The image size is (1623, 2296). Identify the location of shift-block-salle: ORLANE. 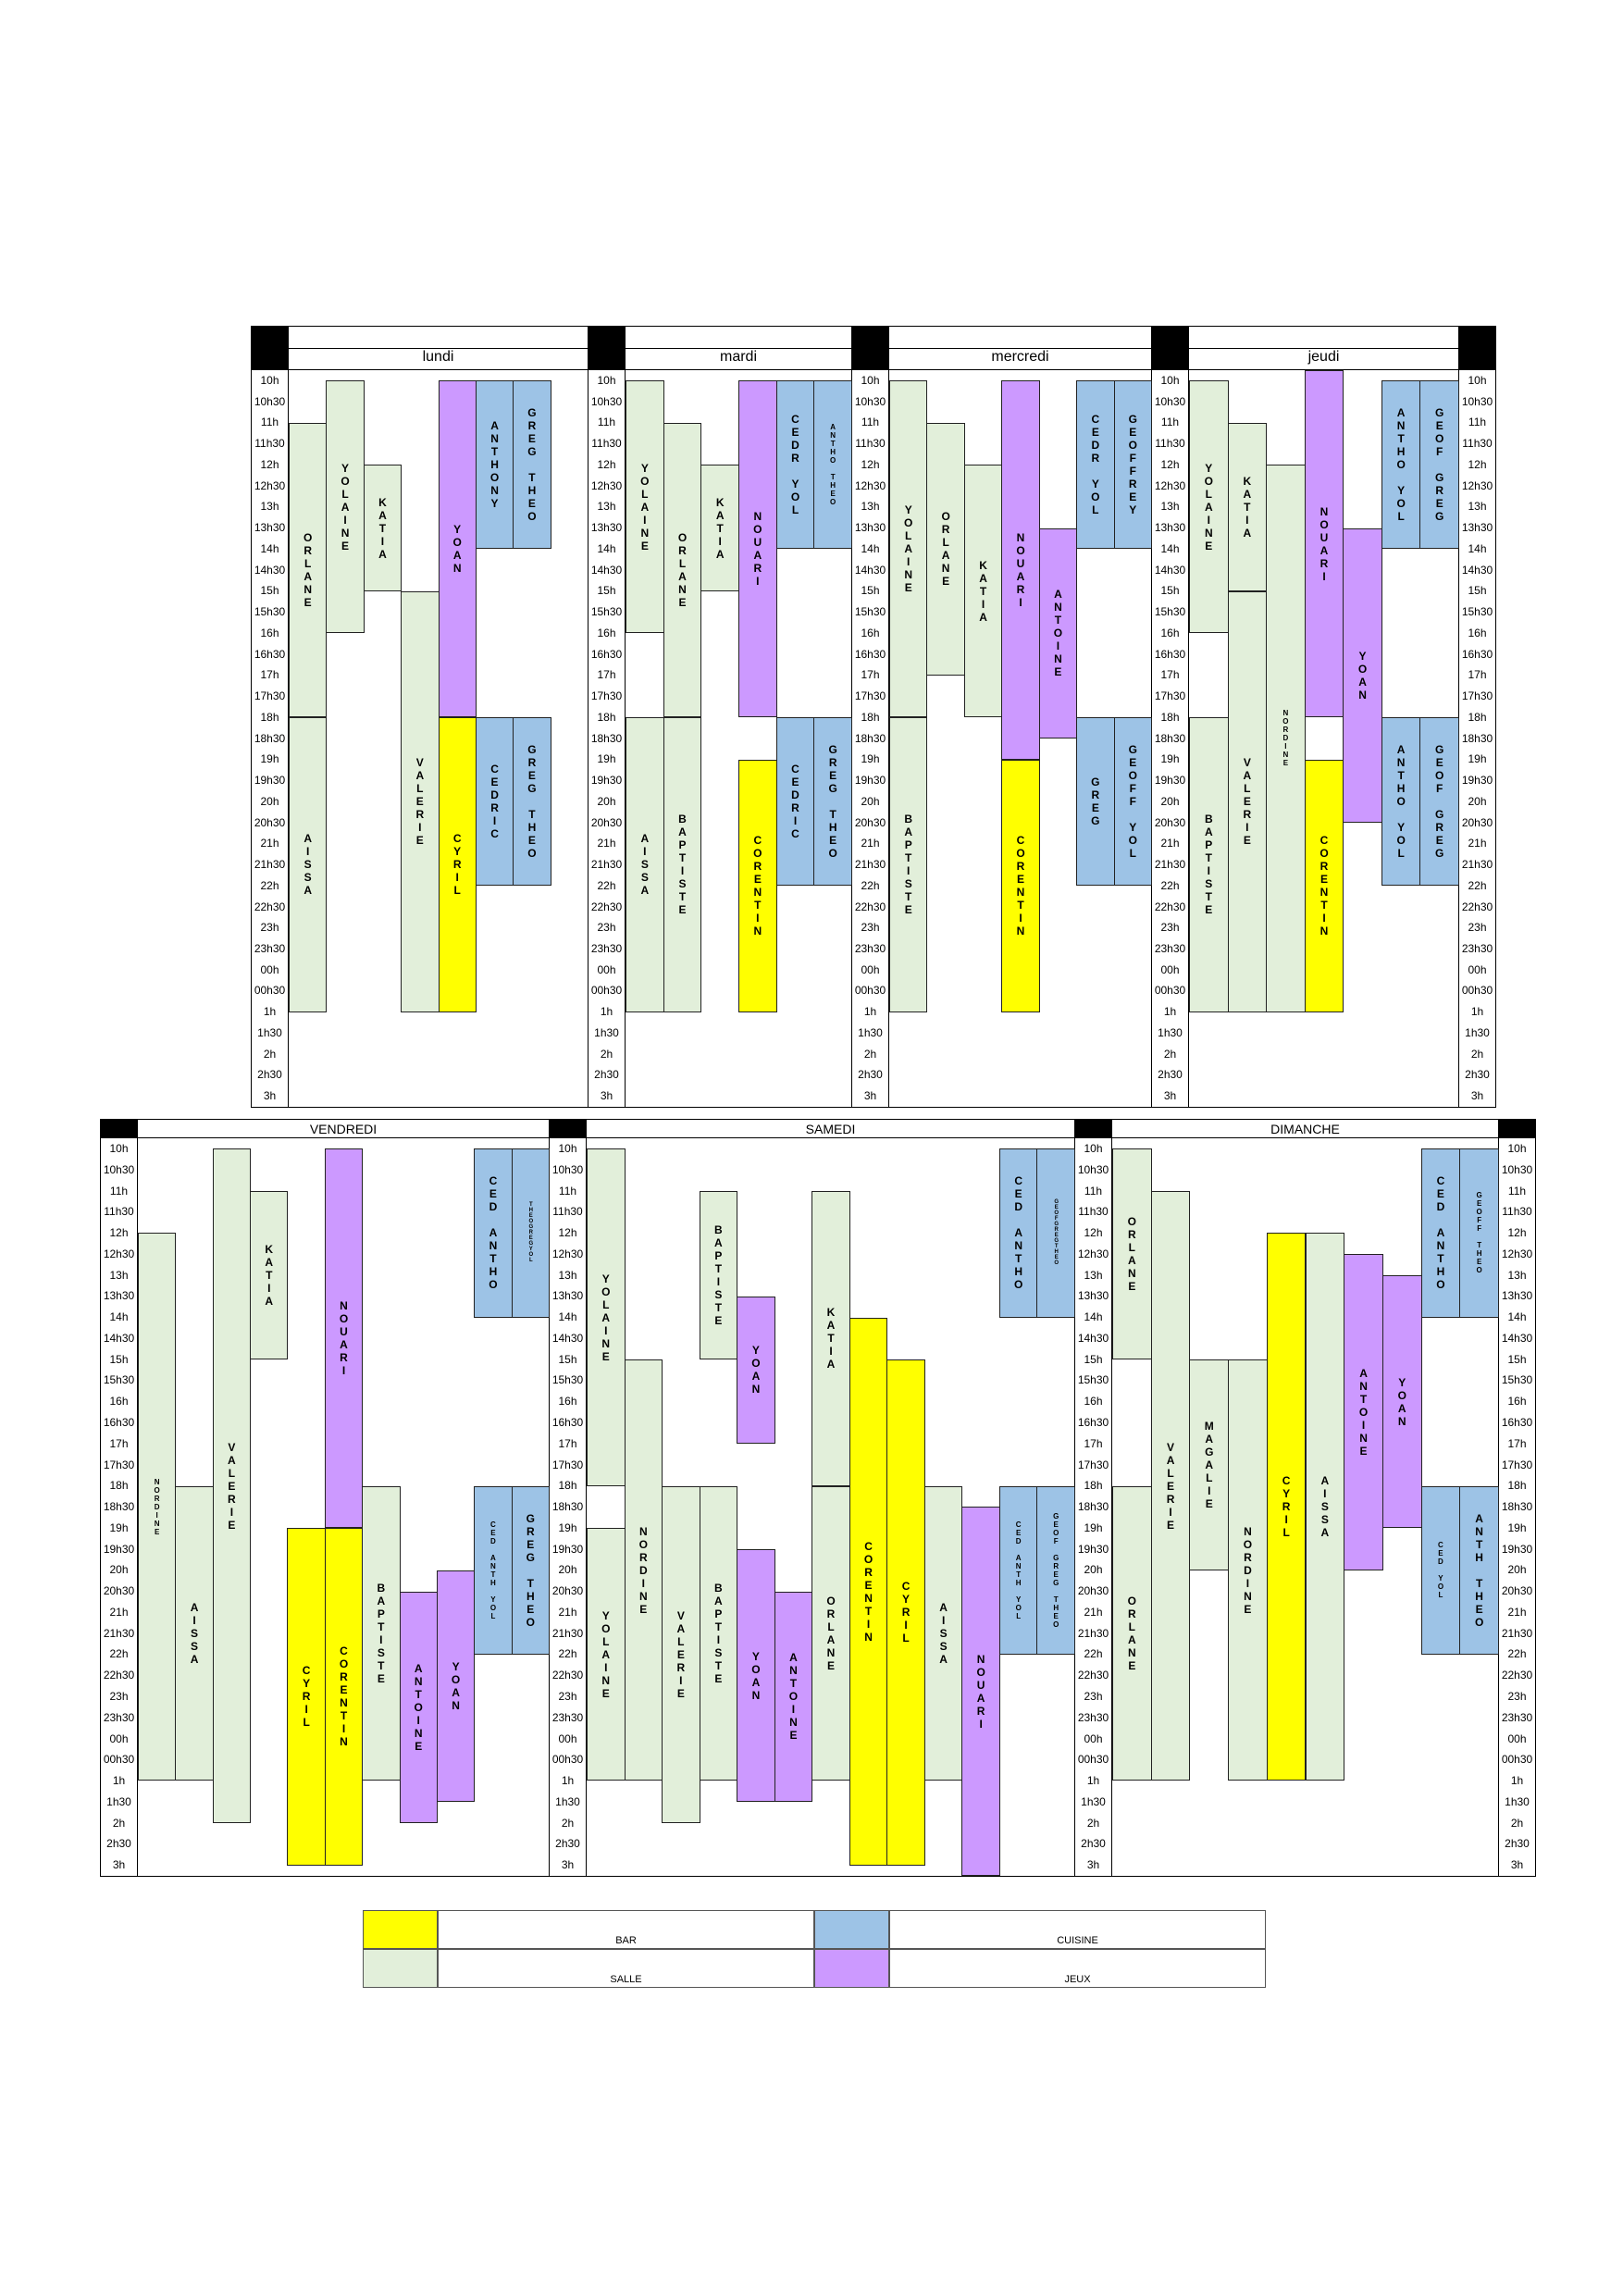
(945, 549).